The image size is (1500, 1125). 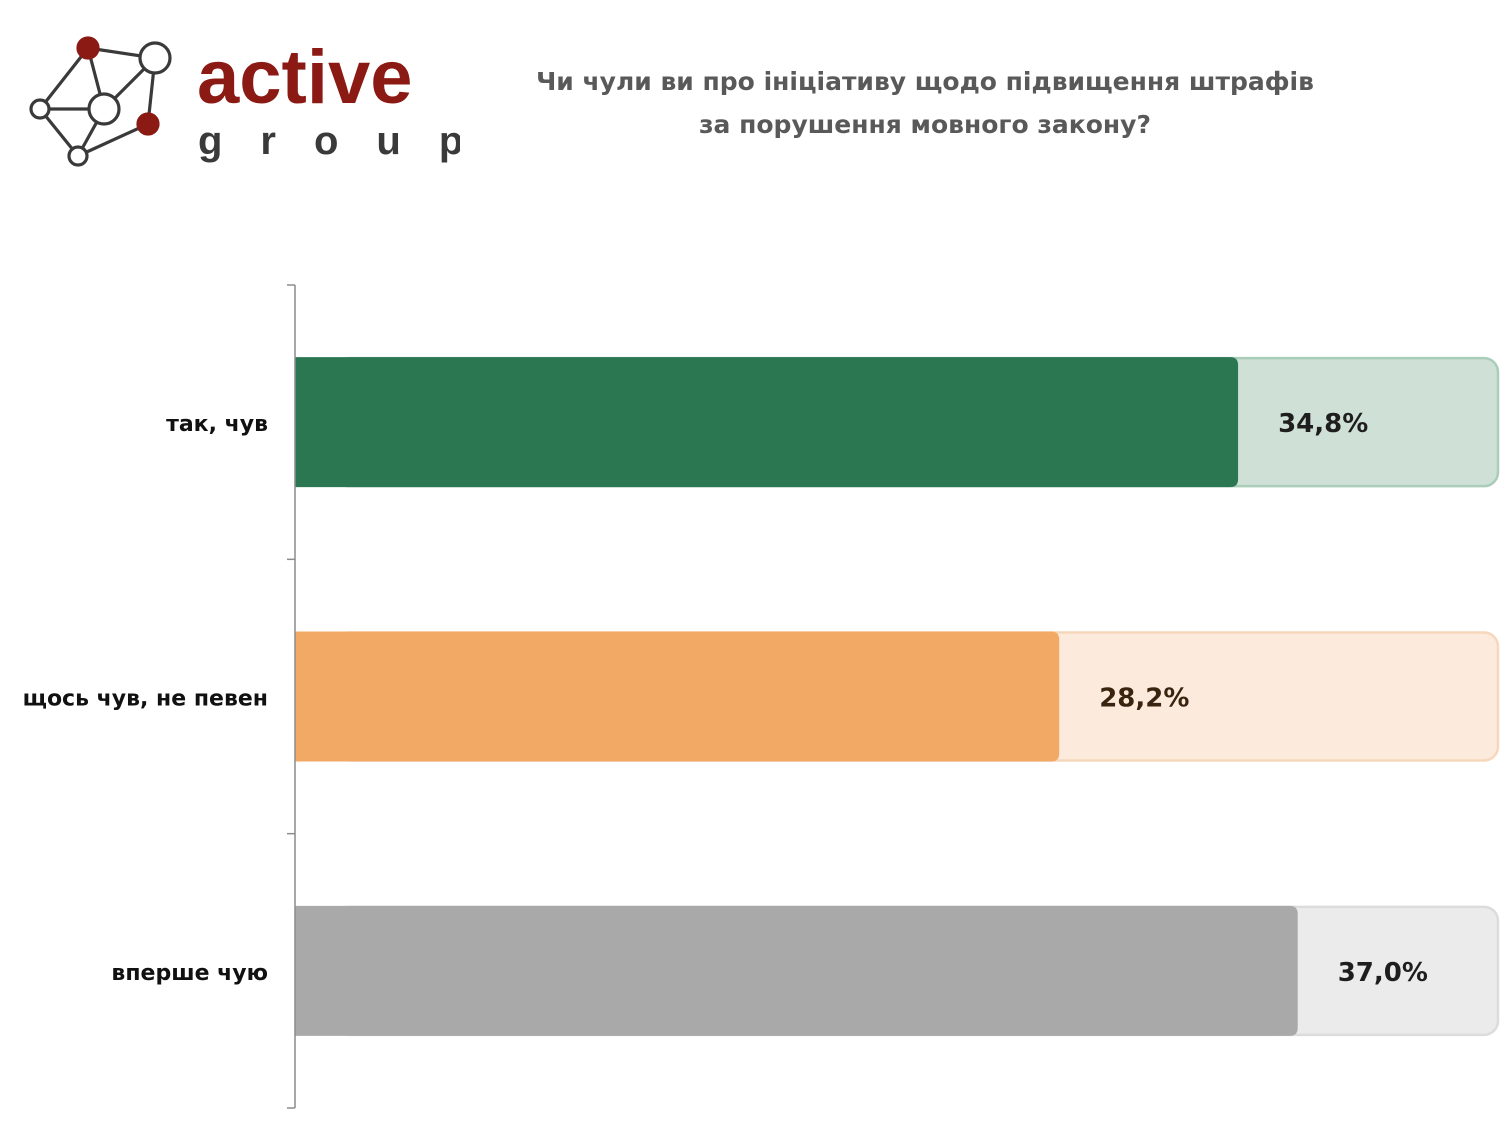 I want to click on category-label: вперше чую, so click(x=189, y=973).